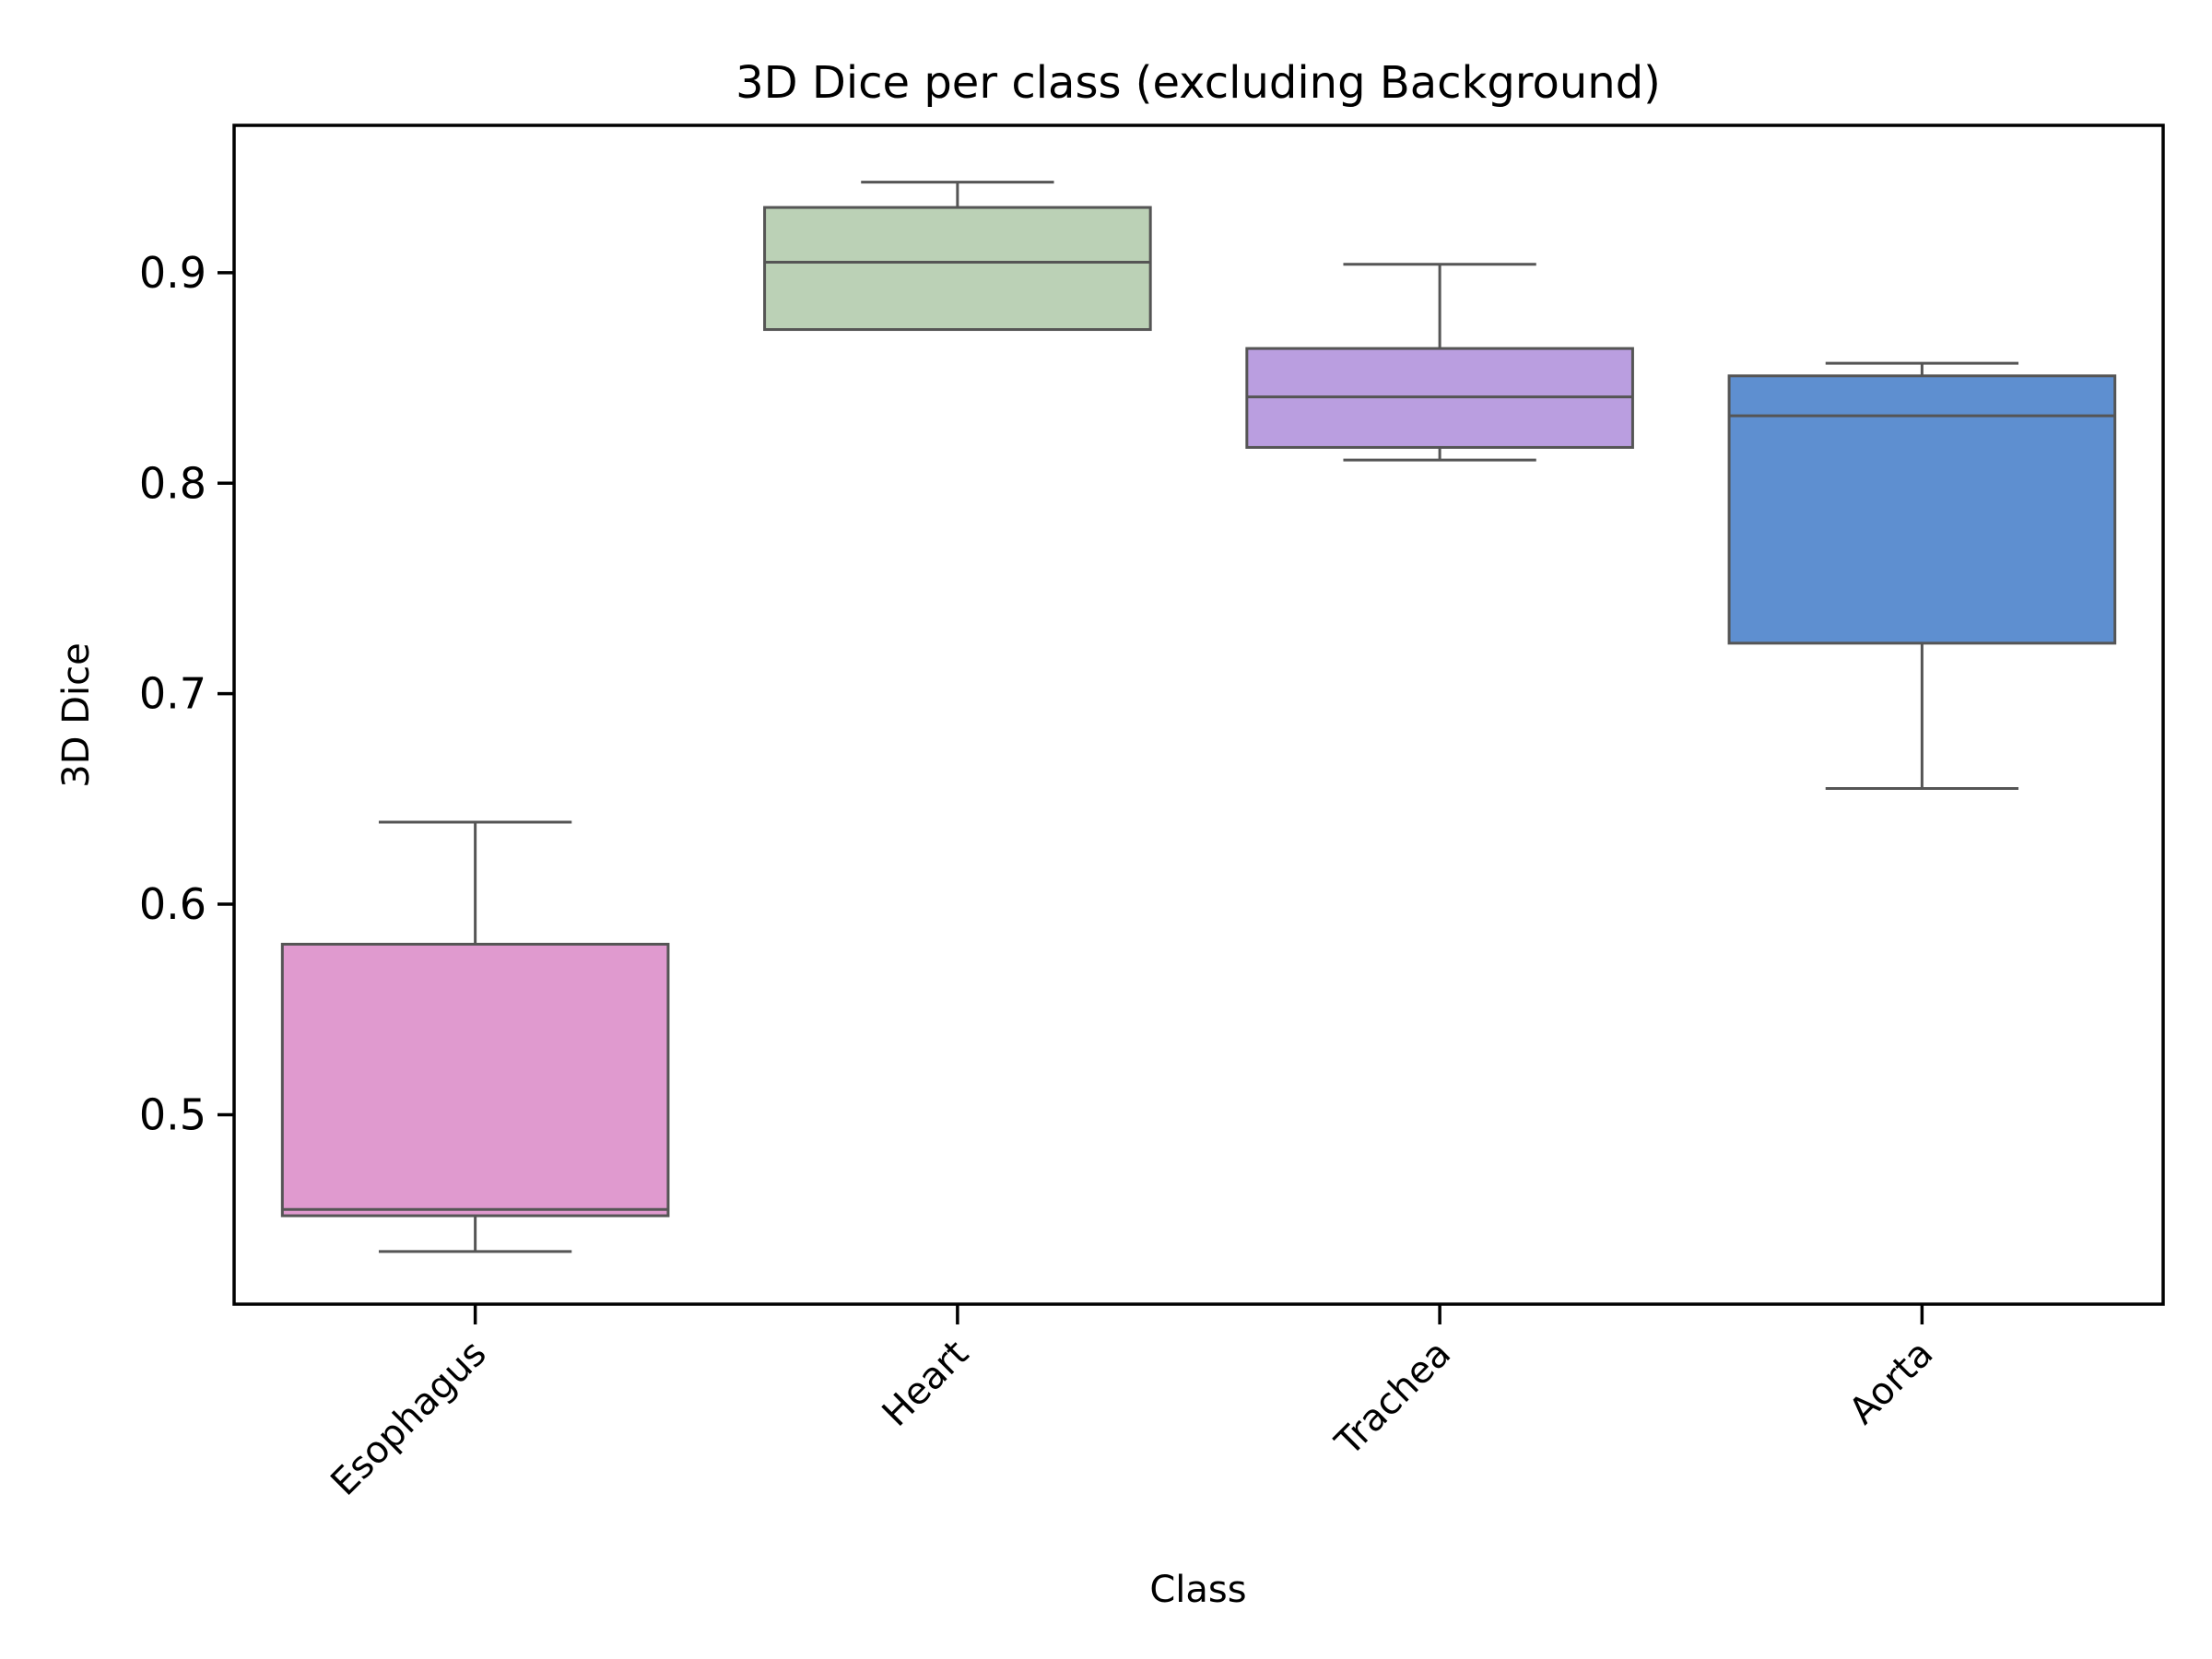  Describe the element at coordinates (76, 714) in the screenshot. I see `y-axis-label: 3D Dice` at that location.